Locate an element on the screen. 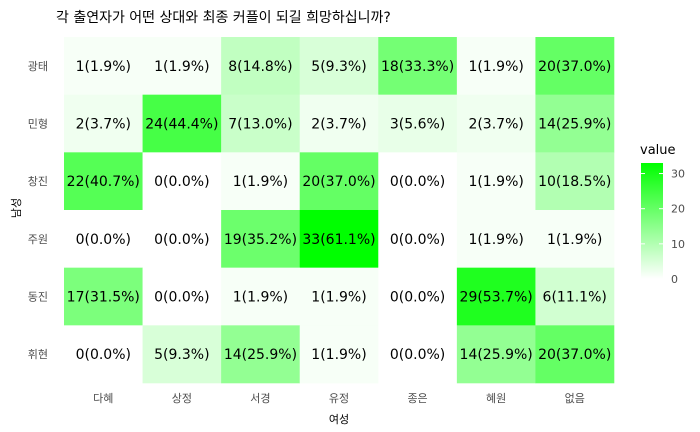 Image resolution: width=700 pixels, height=432 pixels. y-axis-title: 남성 is located at coordinates (16, 208).